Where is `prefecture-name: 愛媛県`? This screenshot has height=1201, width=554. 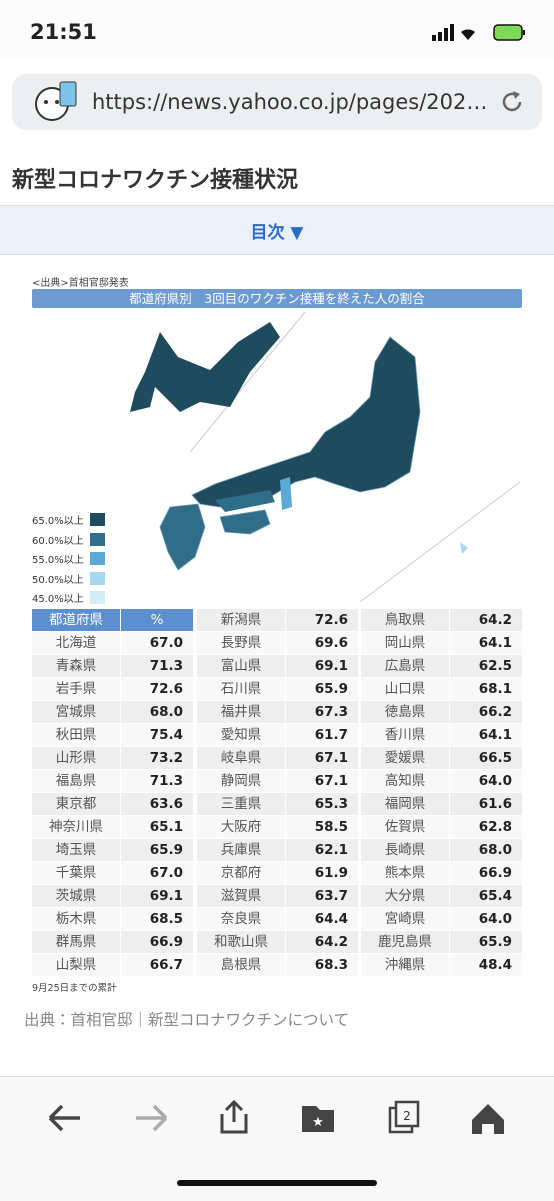 prefecture-name: 愛媛県 is located at coordinates (405, 758).